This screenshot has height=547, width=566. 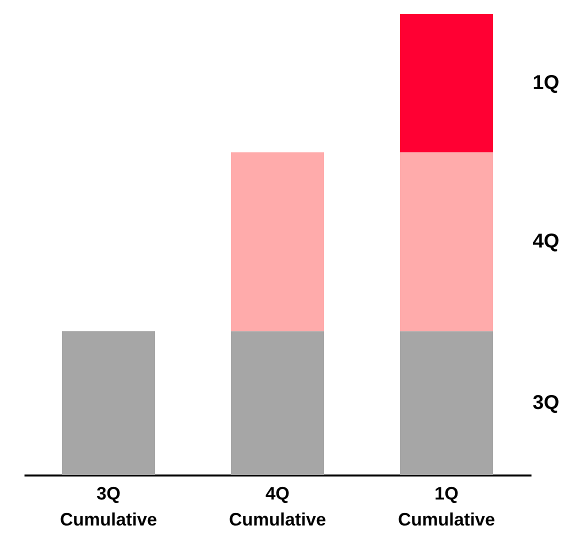 What do you see at coordinates (277, 507) in the screenshot?
I see `x-tick-label: 4Q Cumulative` at bounding box center [277, 507].